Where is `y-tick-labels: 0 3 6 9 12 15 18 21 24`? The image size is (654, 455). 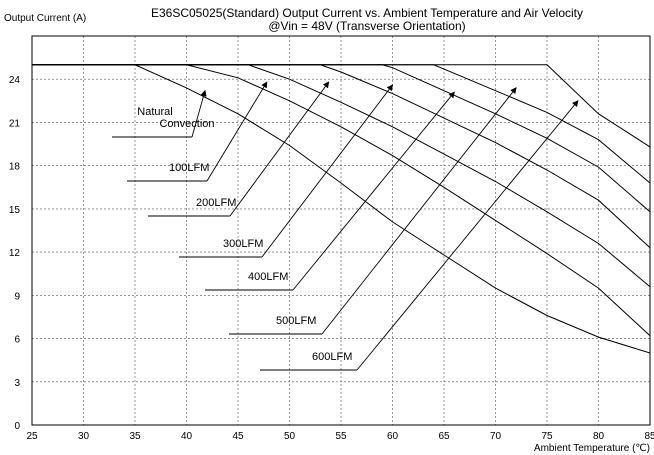 y-tick-labels: 0 3 6 9 12 15 18 21 24 is located at coordinates (15, 253).